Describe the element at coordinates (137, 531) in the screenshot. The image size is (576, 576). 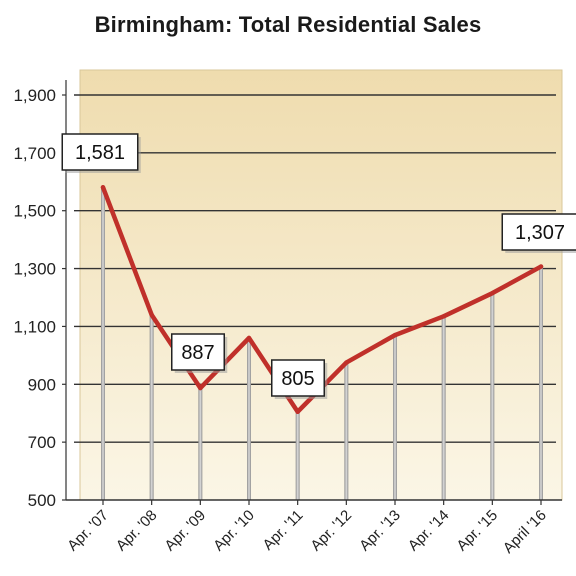
I see `x-tick-label: Apr. '08` at that location.